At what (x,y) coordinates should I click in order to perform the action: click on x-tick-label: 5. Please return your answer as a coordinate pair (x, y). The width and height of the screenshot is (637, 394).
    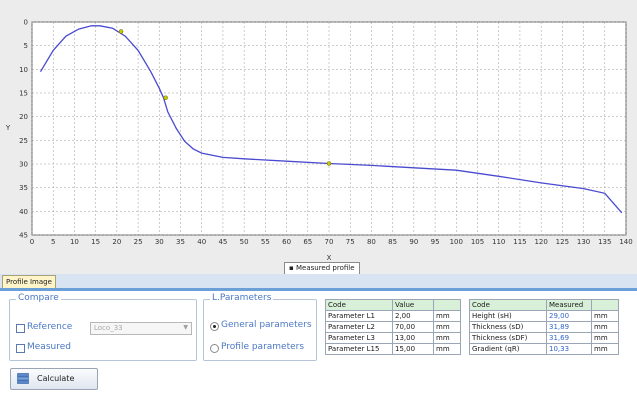
    Looking at the image, I should click on (53, 242).